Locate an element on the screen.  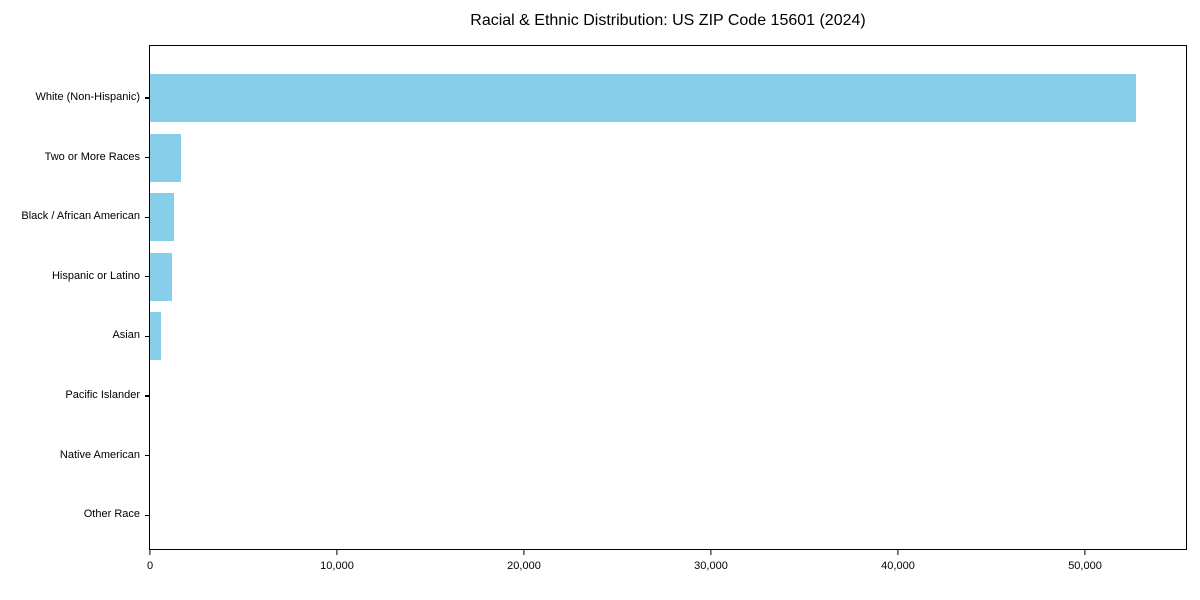
x-axis-tick-label: 10,000 is located at coordinates (337, 566).